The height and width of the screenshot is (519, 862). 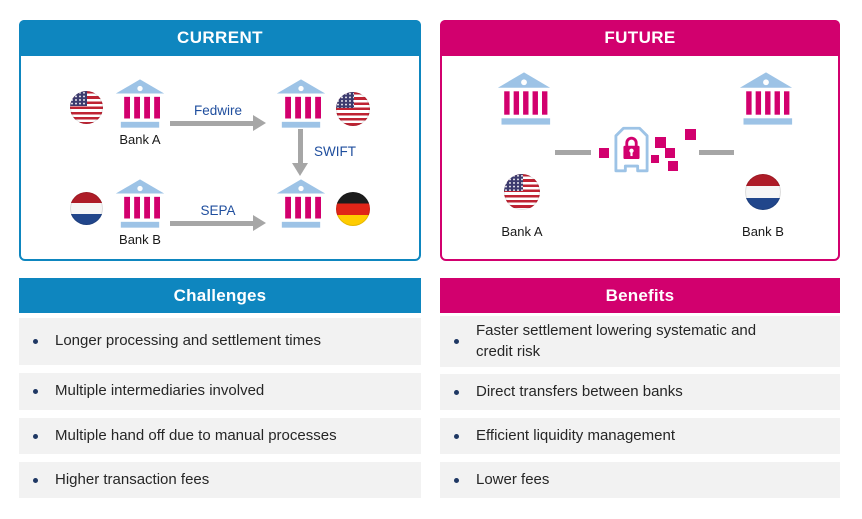 I want to click on benefit-item: Direct transfers between banks, so click(x=640, y=392).